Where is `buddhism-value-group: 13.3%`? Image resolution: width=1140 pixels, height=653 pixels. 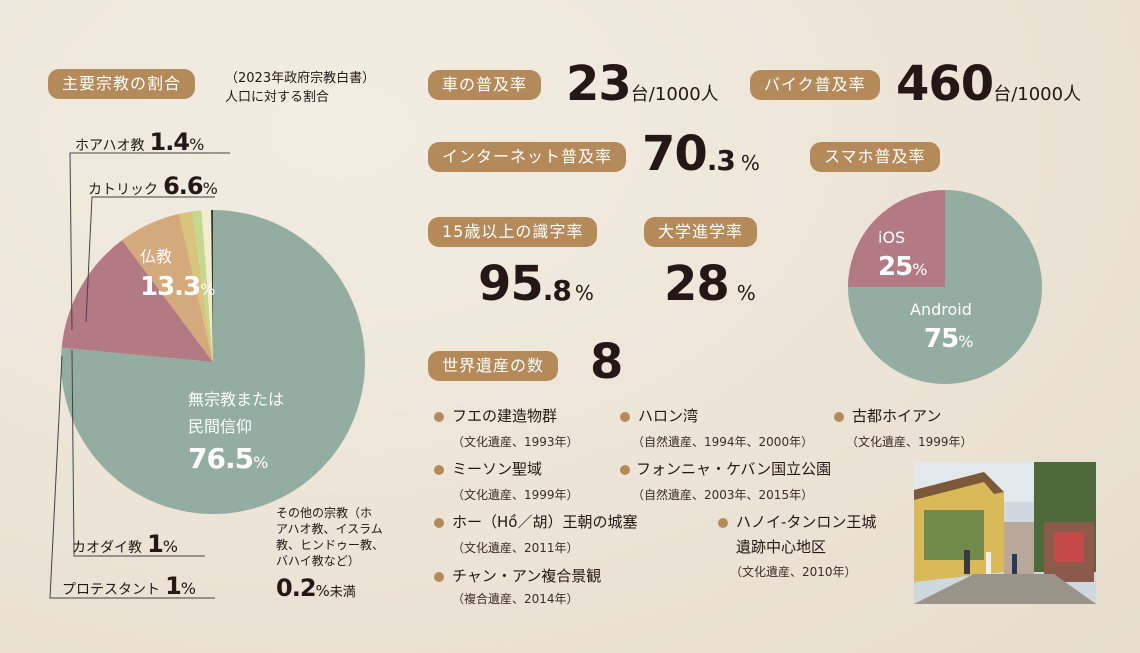 buddhism-value-group: 13.3% is located at coordinates (177, 287).